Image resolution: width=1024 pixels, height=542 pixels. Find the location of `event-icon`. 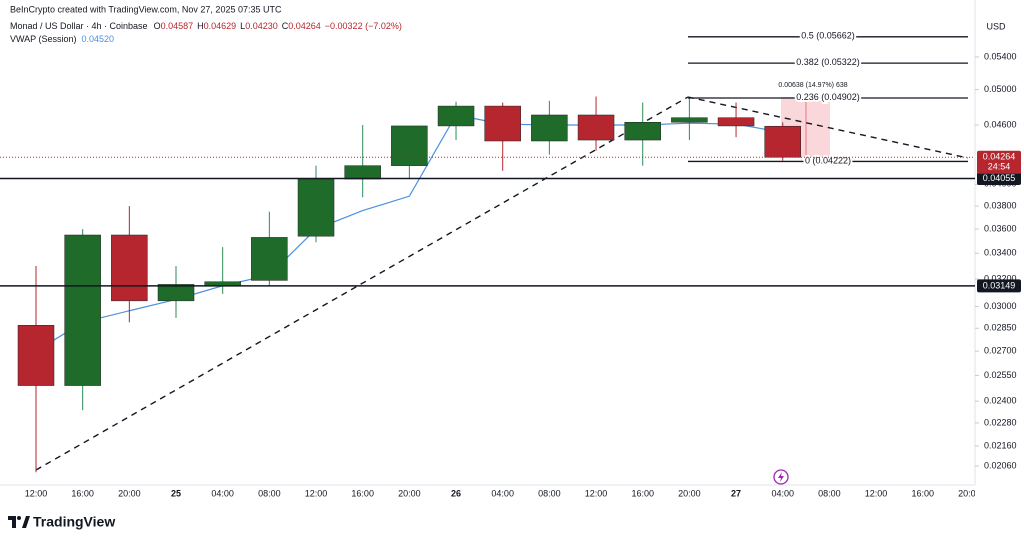

event-icon is located at coordinates (781, 477).